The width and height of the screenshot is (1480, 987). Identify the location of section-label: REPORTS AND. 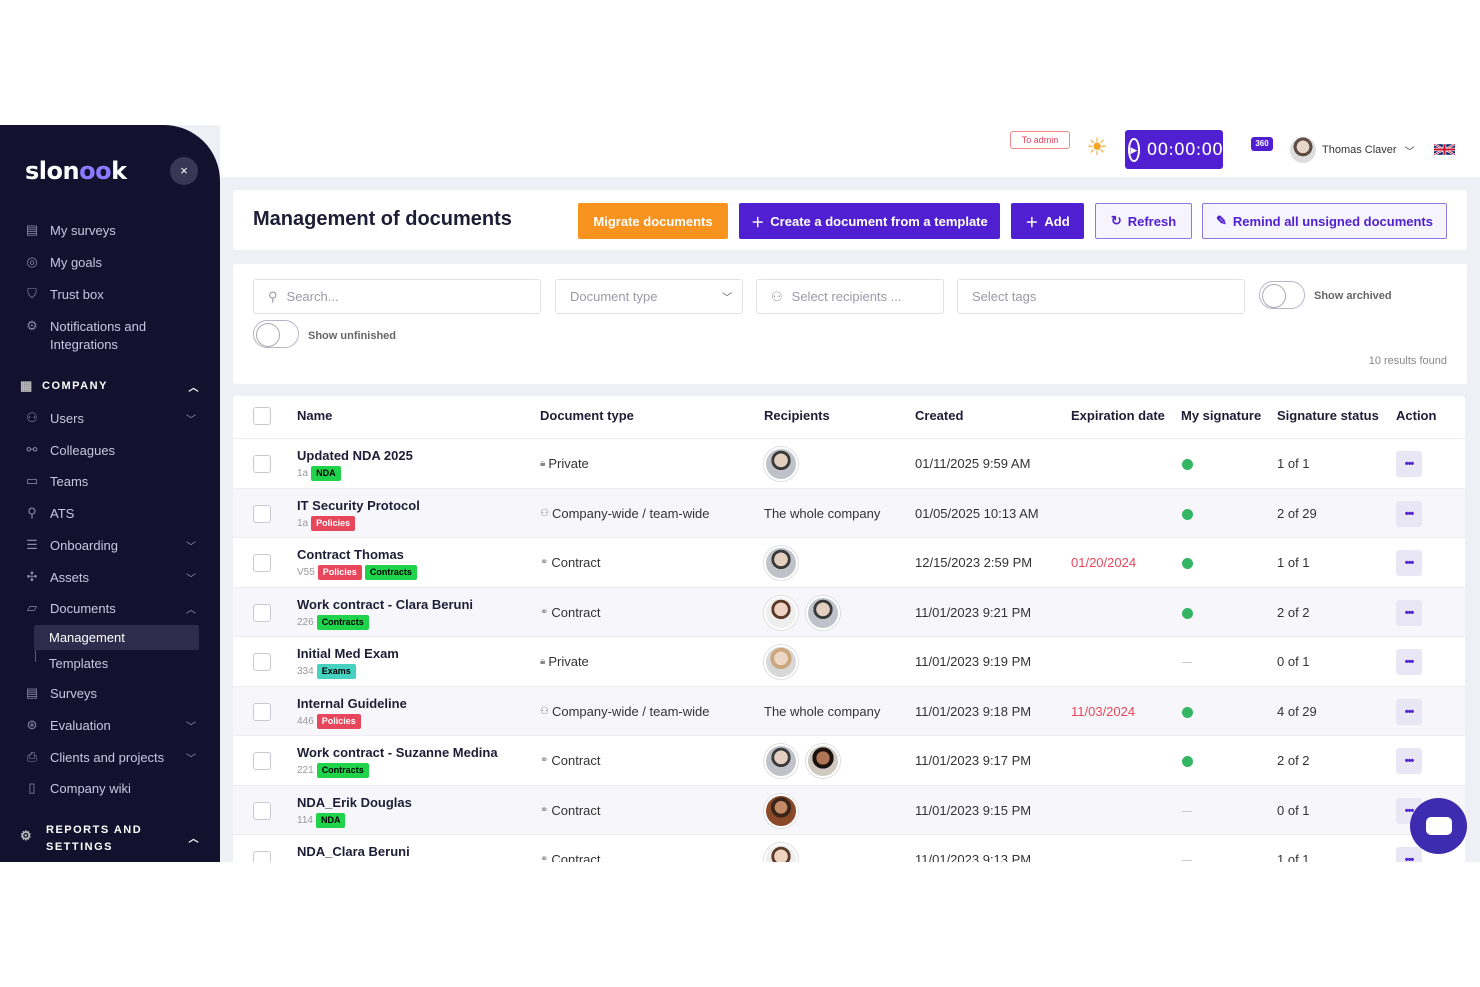
(94, 830).